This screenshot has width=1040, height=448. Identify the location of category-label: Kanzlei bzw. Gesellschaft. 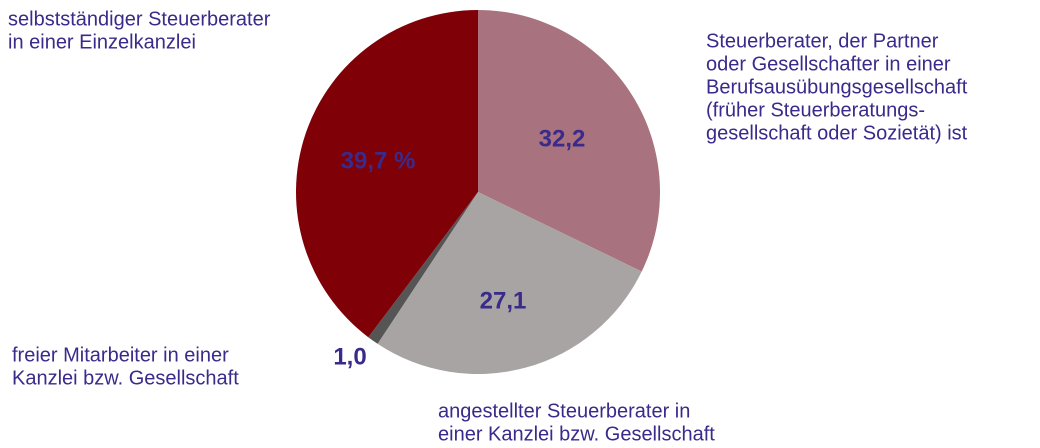
(125, 378).